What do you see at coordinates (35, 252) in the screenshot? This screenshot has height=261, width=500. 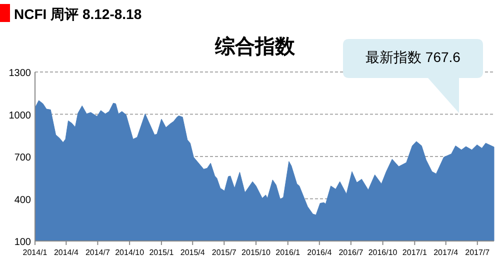 I see `x-tick-label: 2014/1` at bounding box center [35, 252].